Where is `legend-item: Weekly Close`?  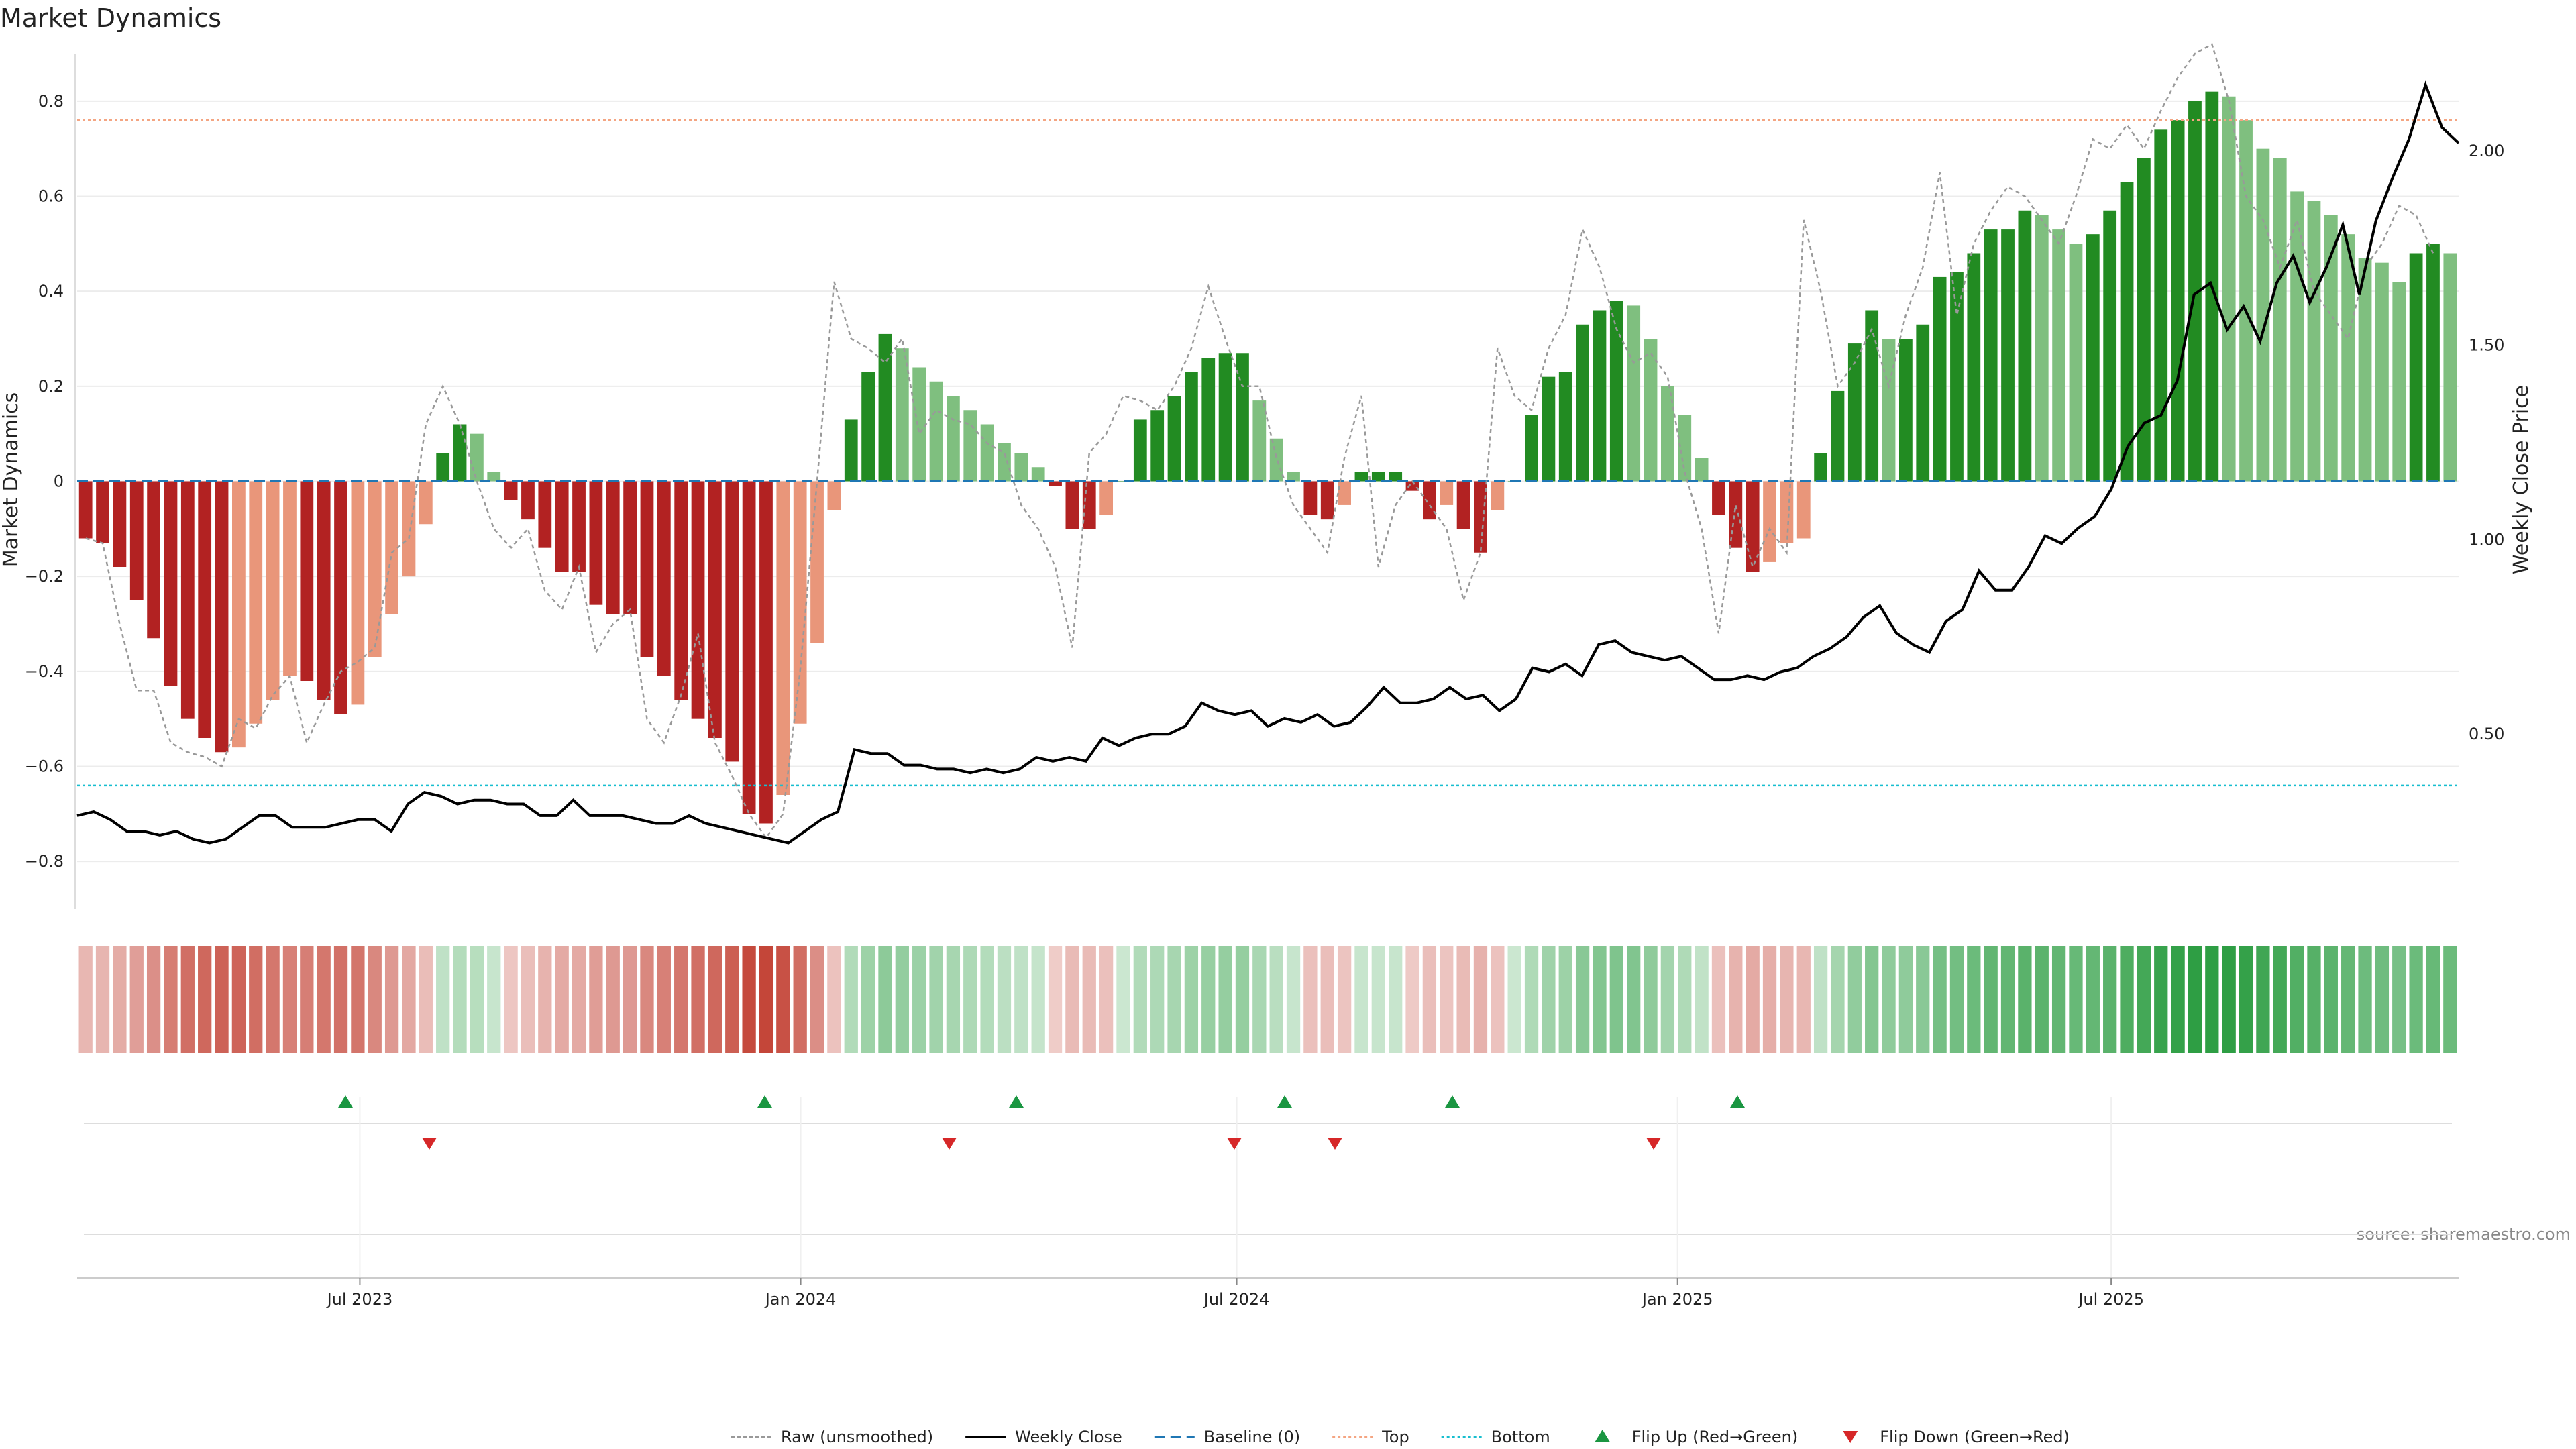
legend-item: Weekly Close is located at coordinates (1043, 1437).